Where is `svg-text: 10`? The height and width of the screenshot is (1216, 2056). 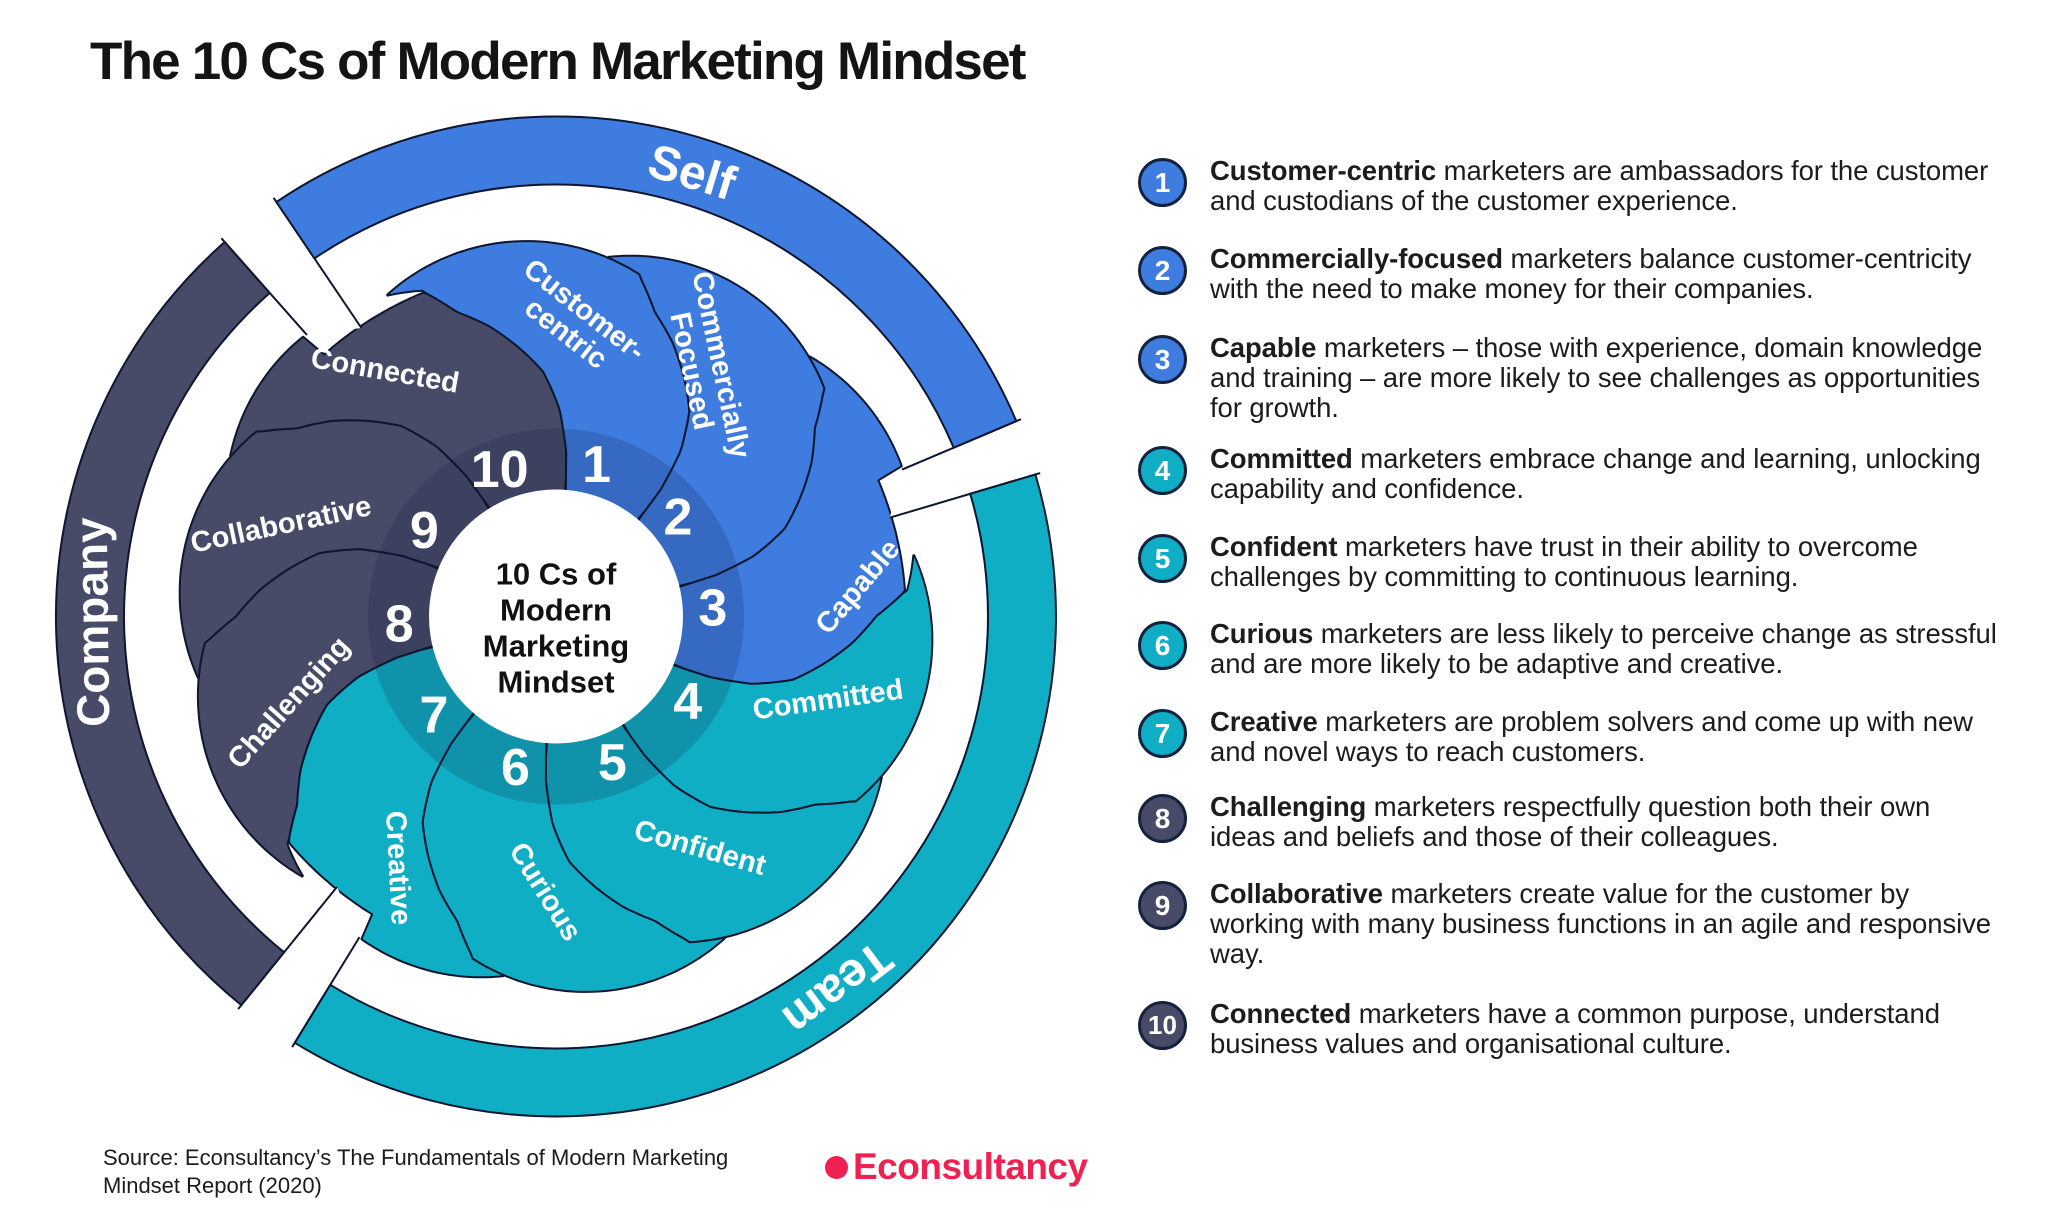 svg-text: 10 is located at coordinates (500, 470).